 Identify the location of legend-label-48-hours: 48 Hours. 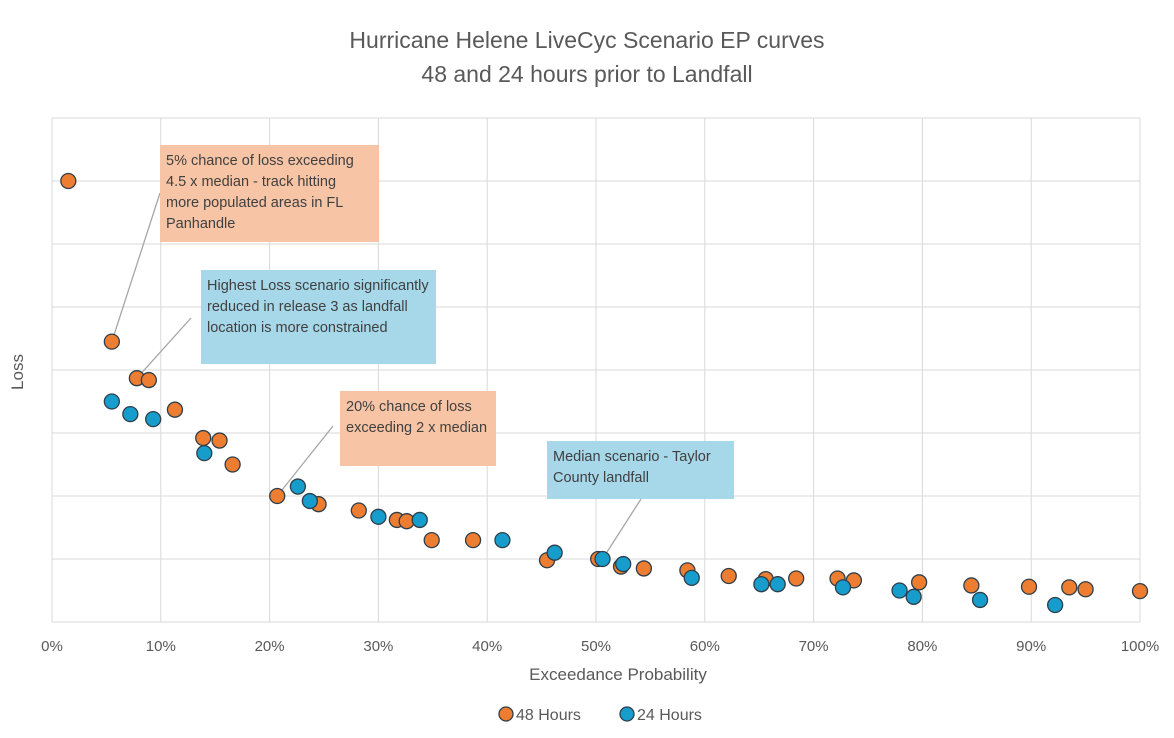
(548, 715).